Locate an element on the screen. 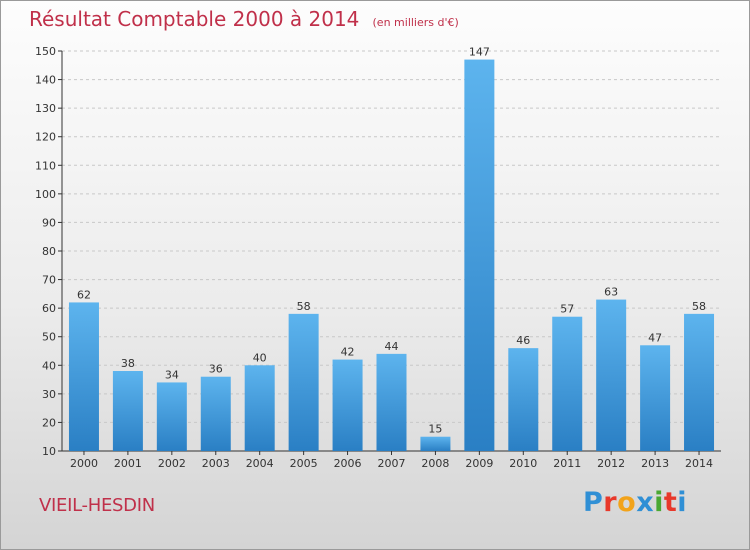  x-tick-label-2014: 2014 is located at coordinates (699, 463).